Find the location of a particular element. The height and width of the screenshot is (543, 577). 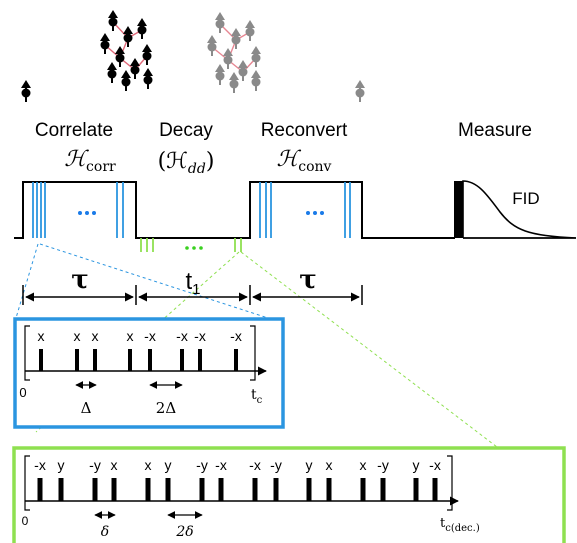

detection-pulse is located at coordinates (458, 209).